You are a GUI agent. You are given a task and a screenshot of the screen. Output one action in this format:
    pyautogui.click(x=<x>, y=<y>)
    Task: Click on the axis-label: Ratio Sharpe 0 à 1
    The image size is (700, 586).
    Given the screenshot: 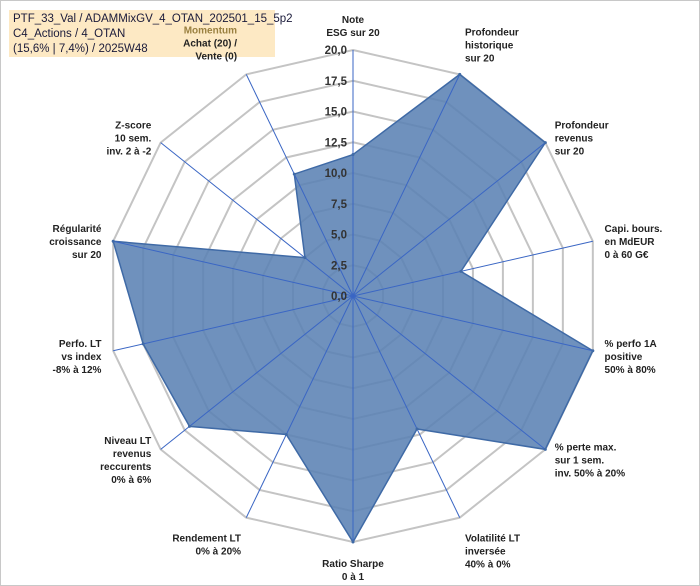 What is the action you would take?
    pyautogui.click(x=353, y=571)
    